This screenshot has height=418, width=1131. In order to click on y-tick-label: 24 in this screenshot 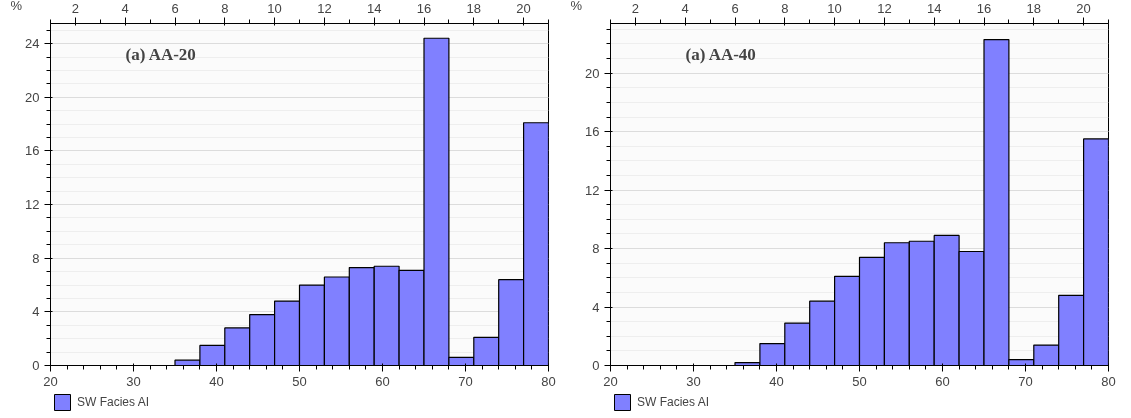, I will do `click(32, 44)`.